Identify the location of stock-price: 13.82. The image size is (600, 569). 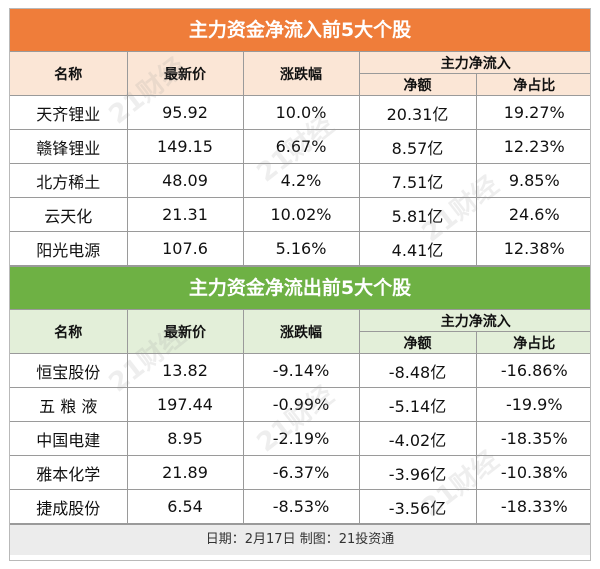
(185, 370).